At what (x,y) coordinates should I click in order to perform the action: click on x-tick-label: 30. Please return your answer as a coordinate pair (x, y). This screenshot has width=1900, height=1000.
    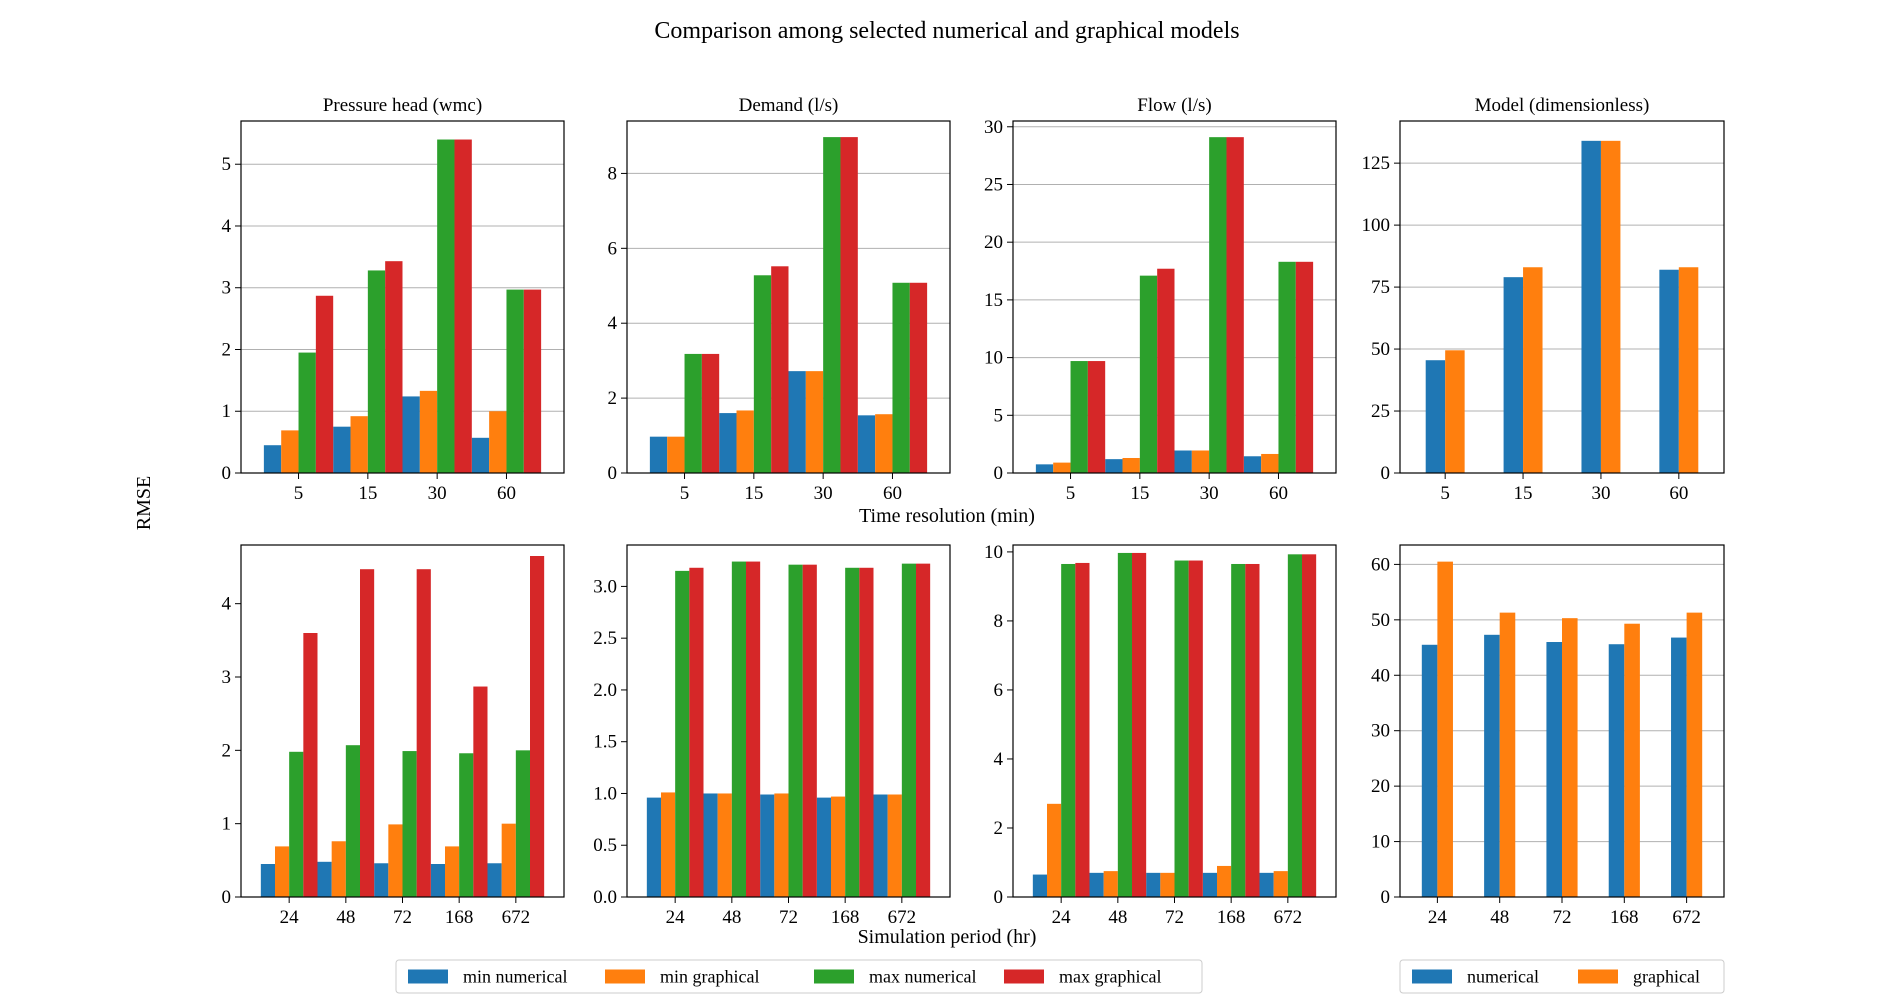
    Looking at the image, I should click on (1600, 493).